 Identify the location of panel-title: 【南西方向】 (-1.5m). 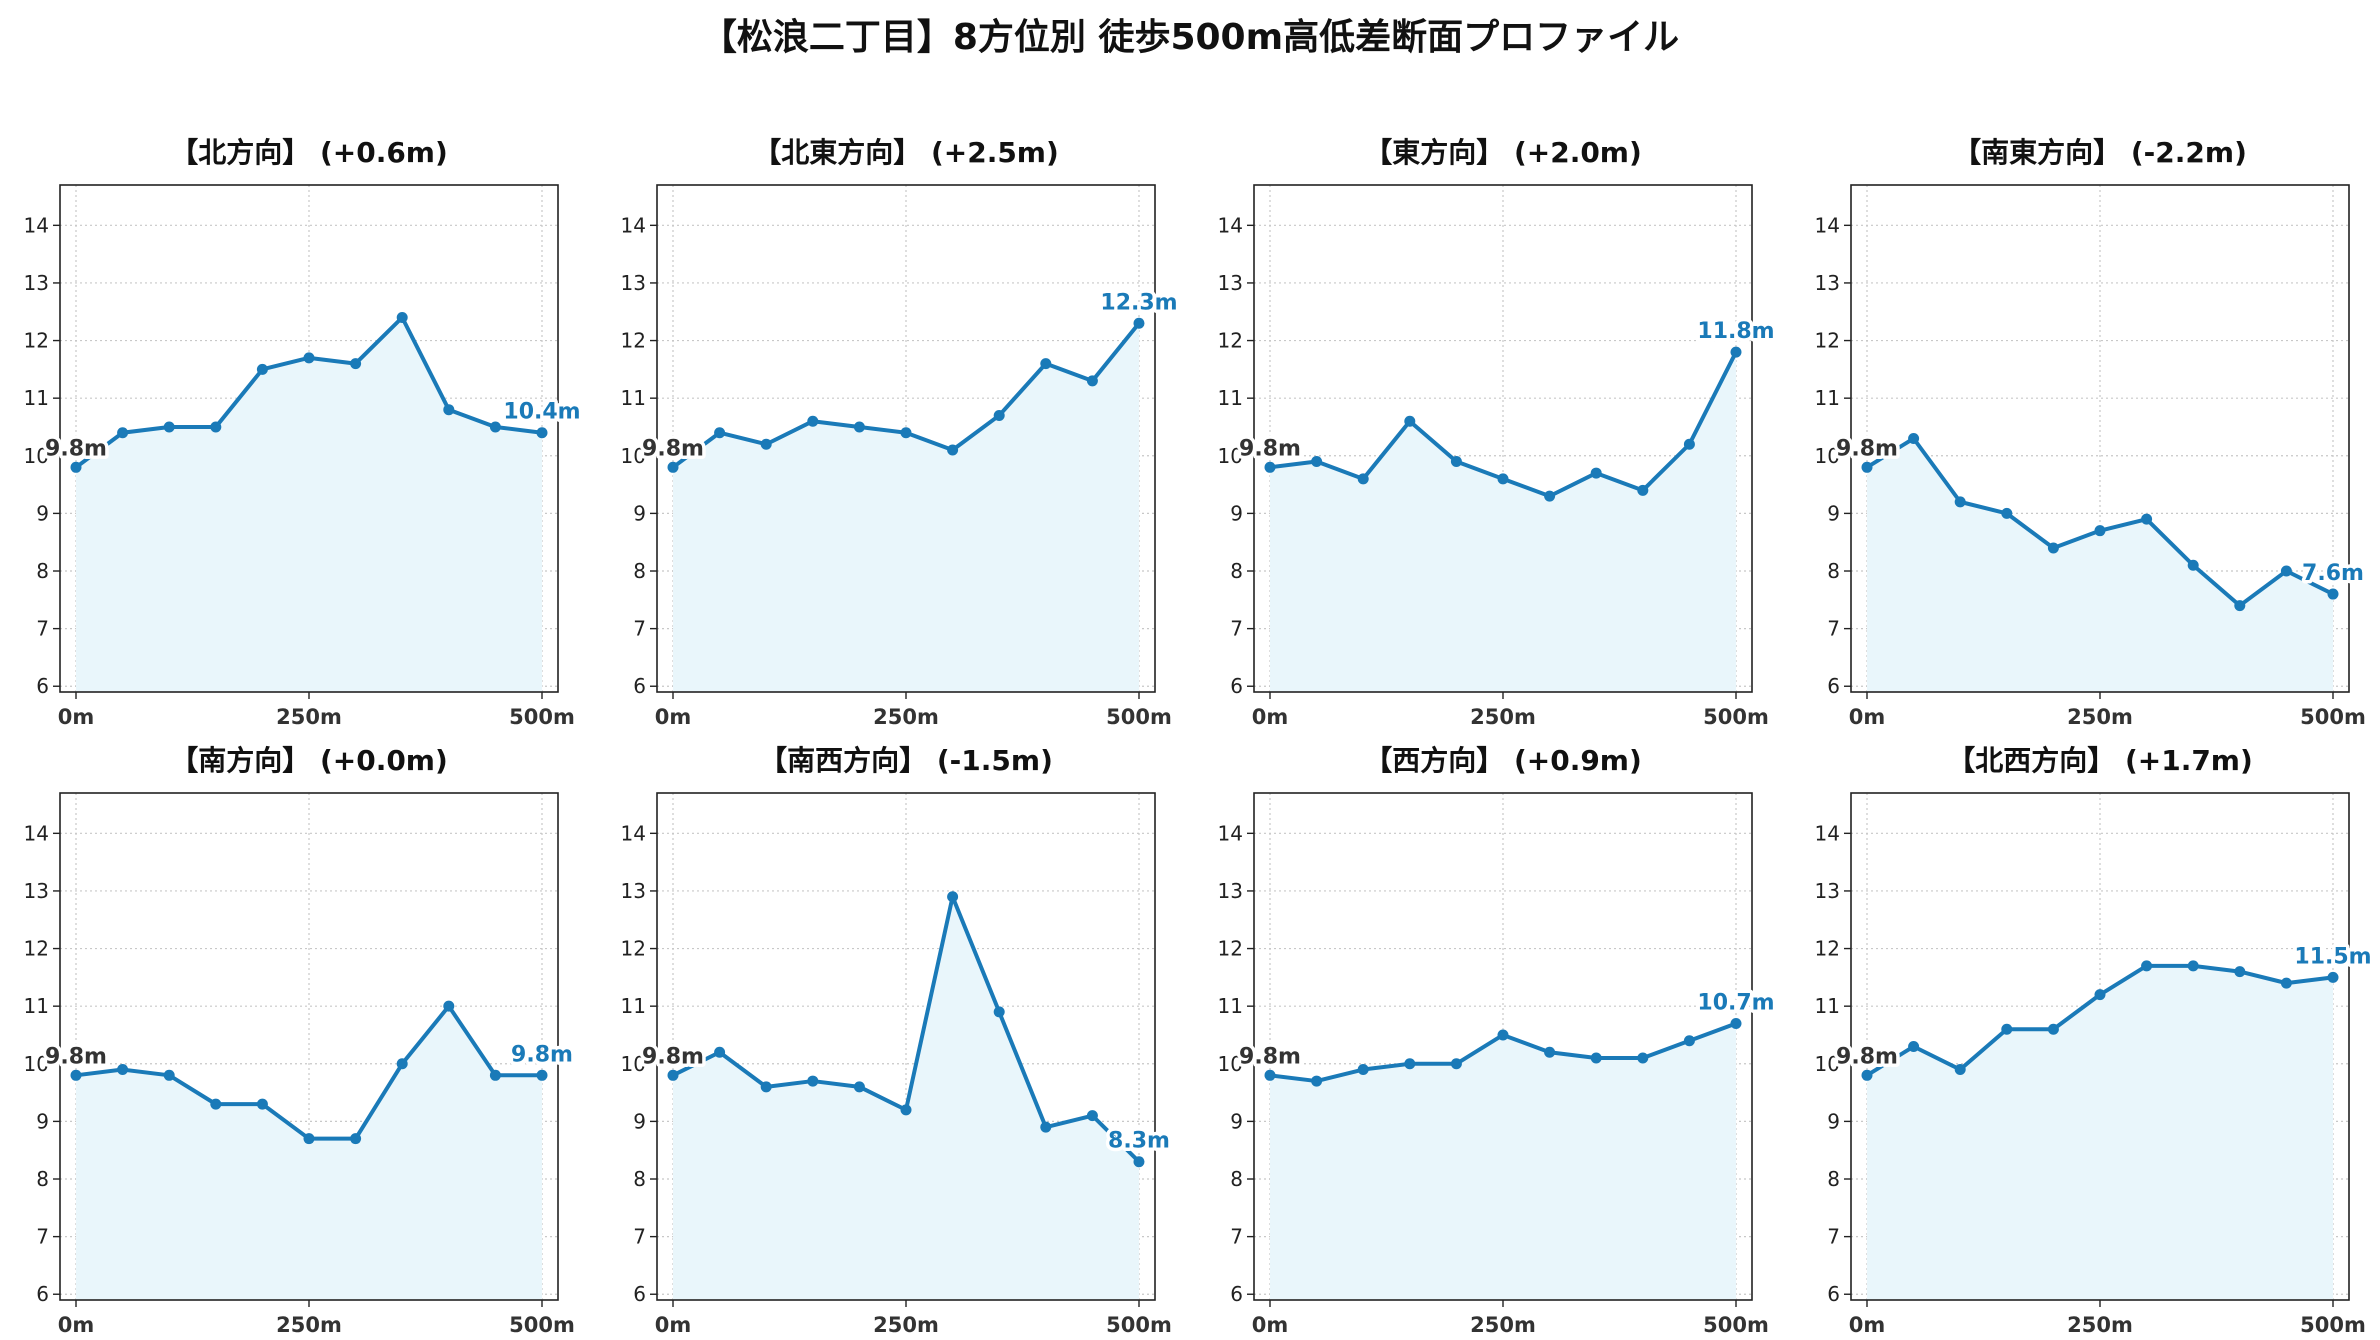
(906, 760).